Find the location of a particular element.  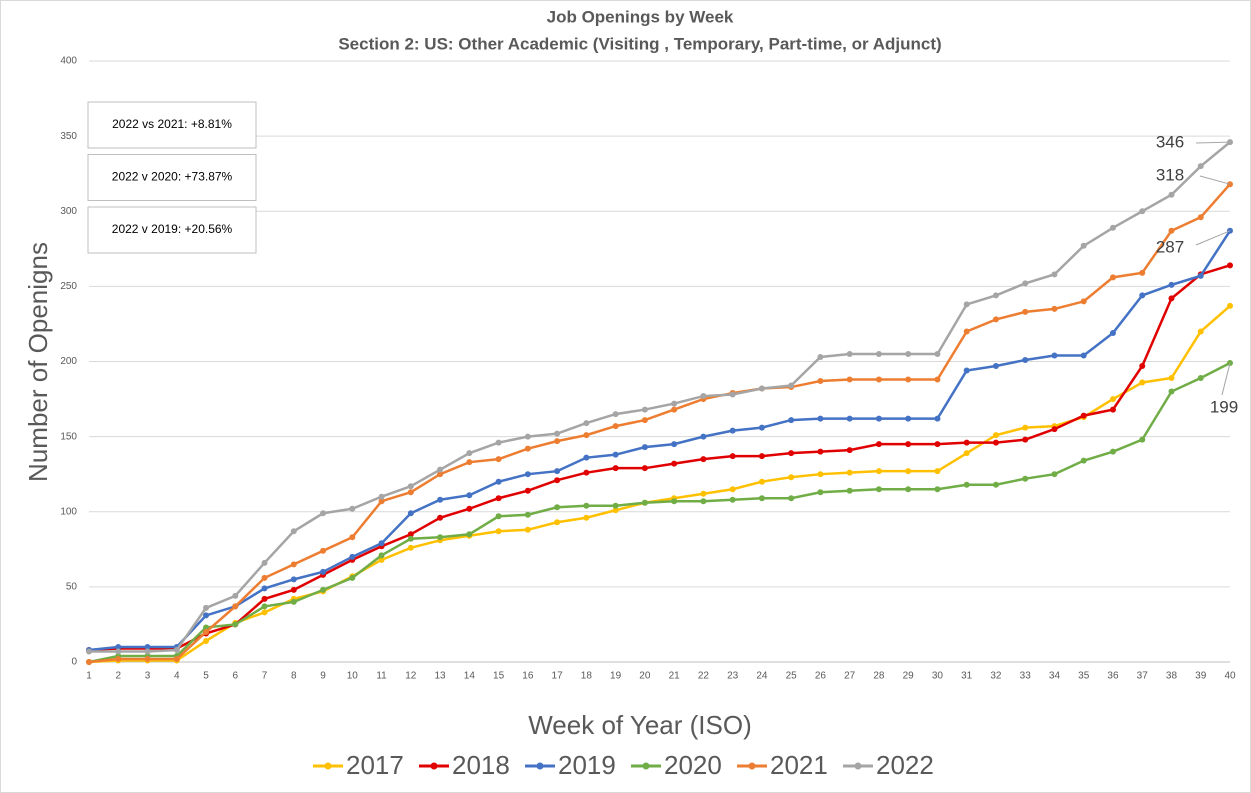

x-tick-label: 10 is located at coordinates (353, 676).